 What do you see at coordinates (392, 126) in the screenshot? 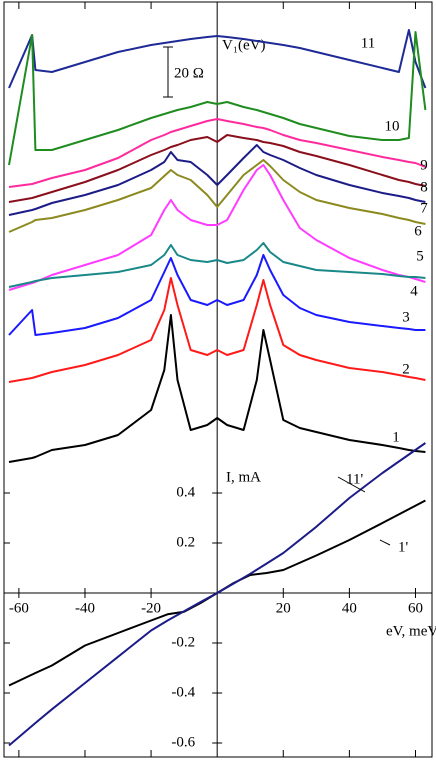
I see `curve-label: 10` at bounding box center [392, 126].